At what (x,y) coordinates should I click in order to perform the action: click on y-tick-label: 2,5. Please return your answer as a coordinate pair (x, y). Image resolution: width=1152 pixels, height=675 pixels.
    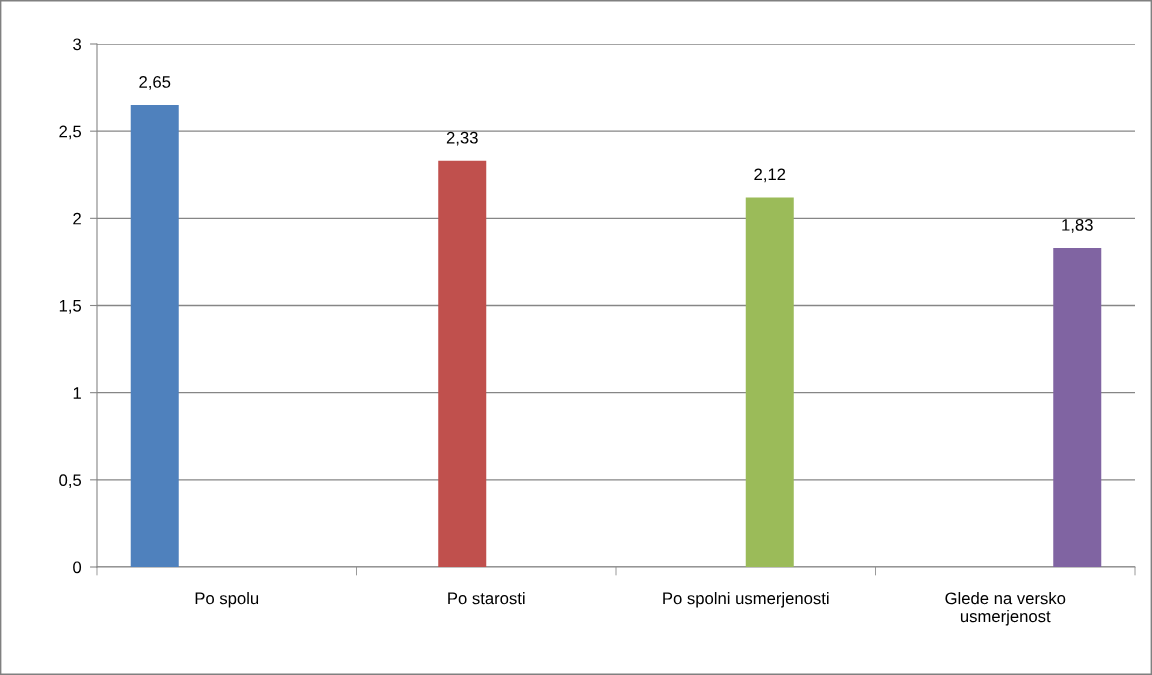
    Looking at the image, I should click on (70, 132).